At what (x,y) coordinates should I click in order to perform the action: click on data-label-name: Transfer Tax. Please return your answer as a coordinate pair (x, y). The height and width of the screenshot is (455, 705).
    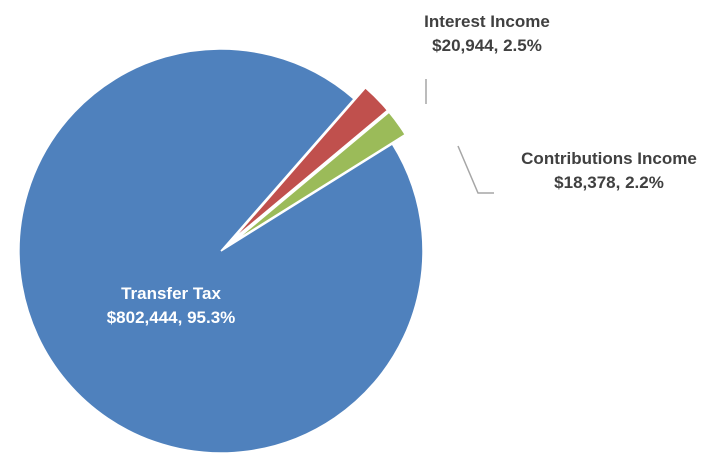
    Looking at the image, I should click on (171, 293).